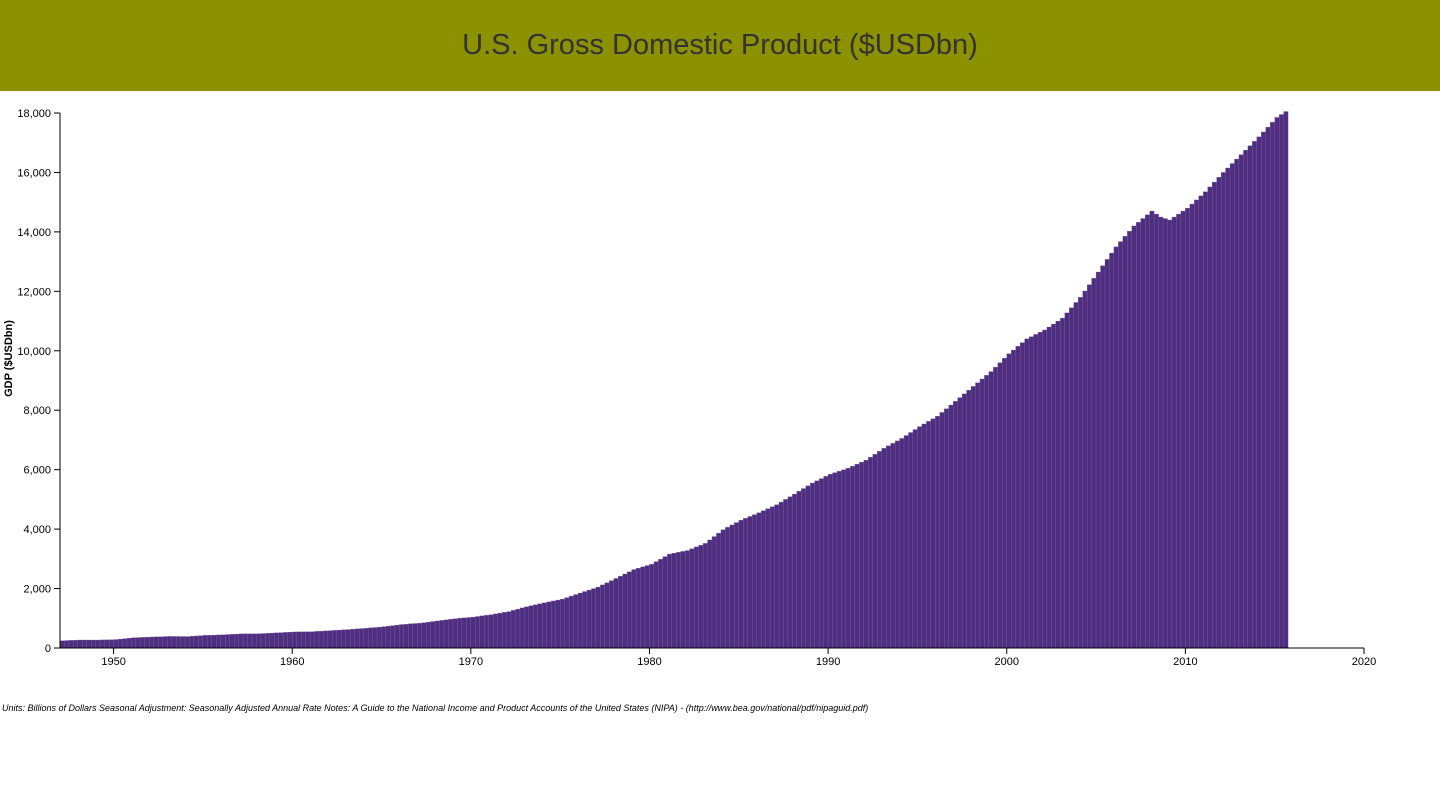 The height and width of the screenshot is (795, 1440). Describe the element at coordinates (34, 173) in the screenshot. I see `y-tick-label: 16,000` at that location.